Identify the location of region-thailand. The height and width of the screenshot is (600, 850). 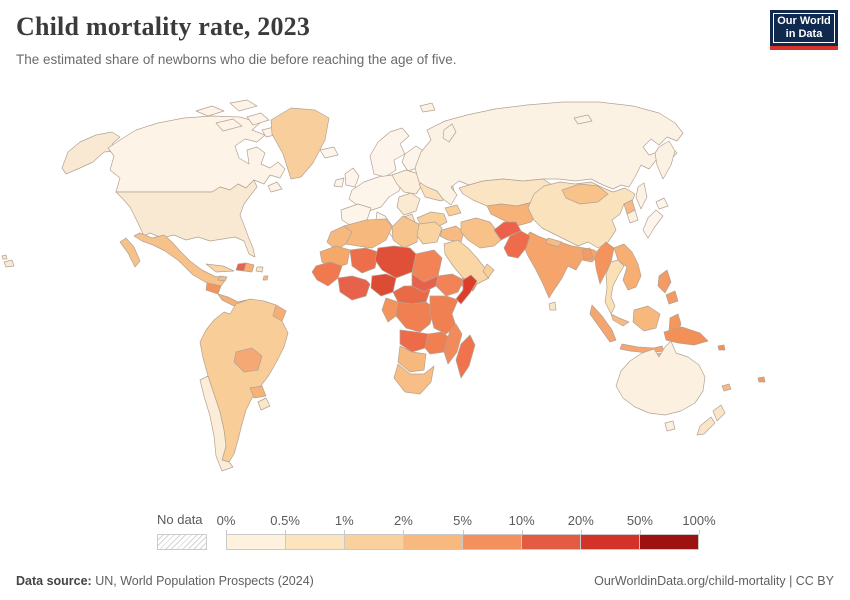
(614, 287).